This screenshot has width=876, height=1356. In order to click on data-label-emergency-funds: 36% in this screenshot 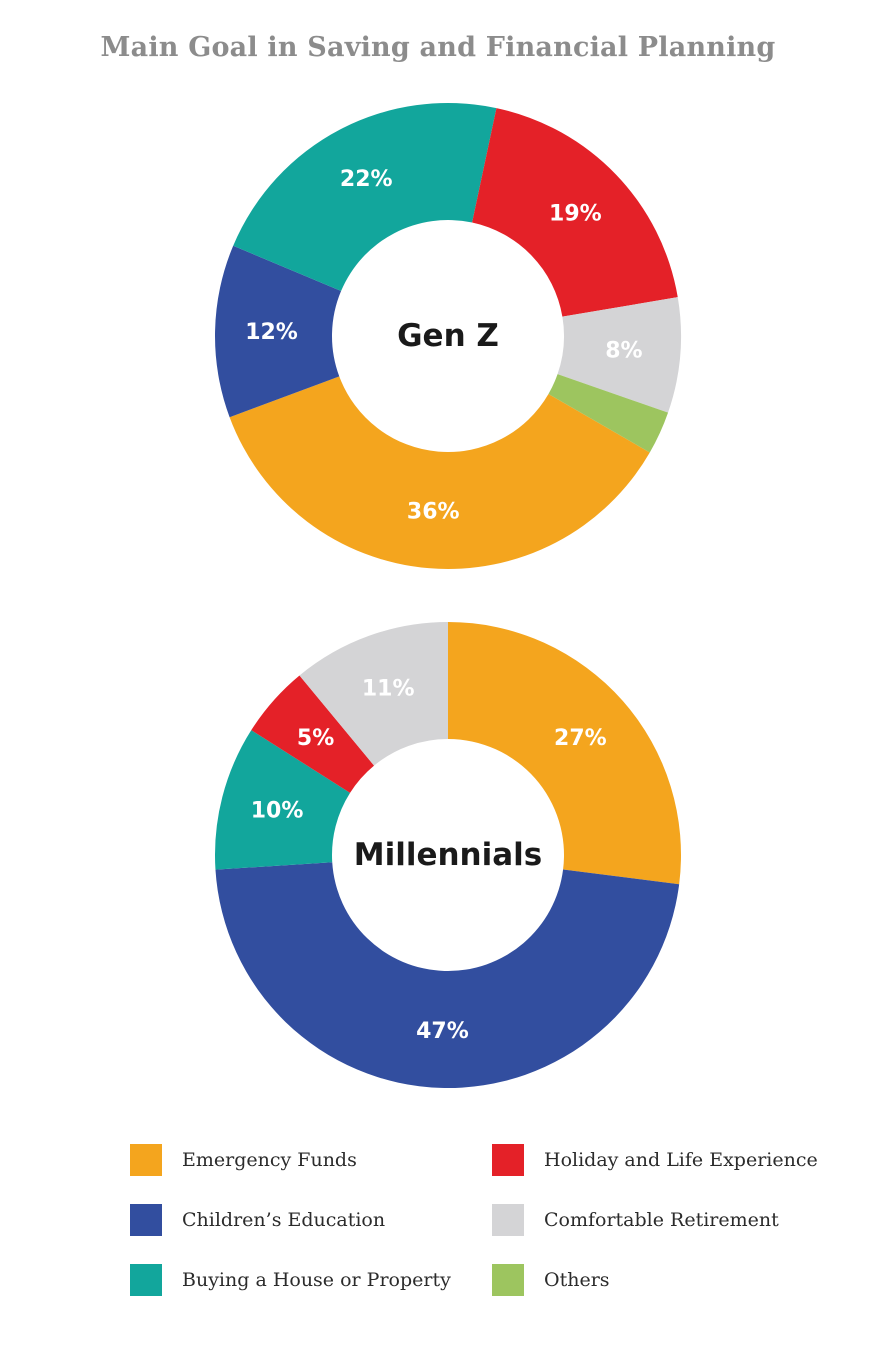, I will do `click(433, 511)`.